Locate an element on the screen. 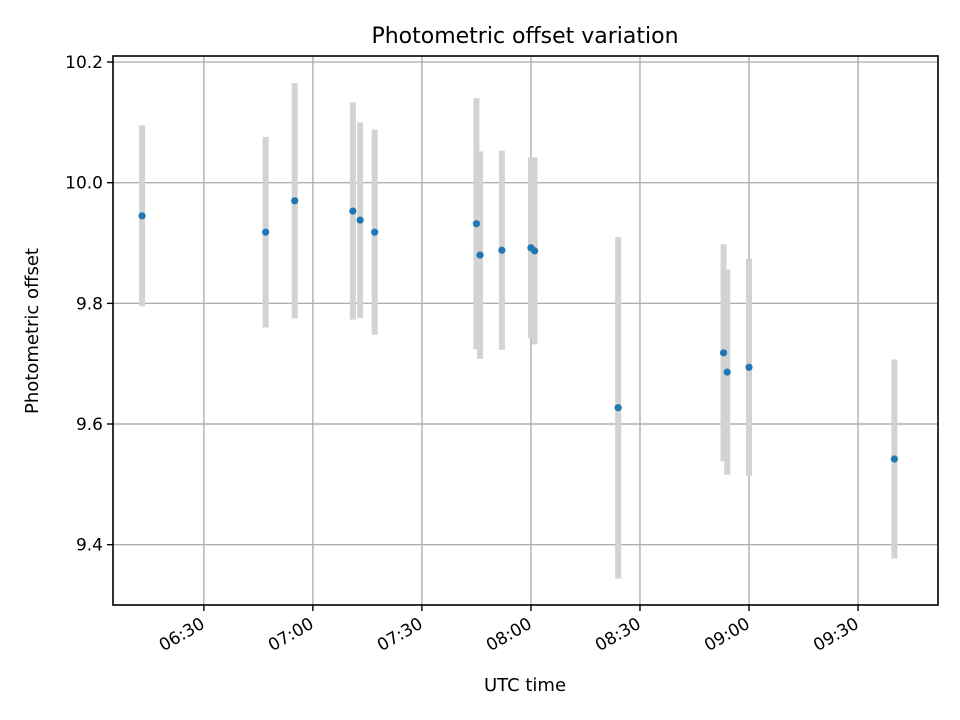  y-tick-label: 9.6 is located at coordinates (89, 425).